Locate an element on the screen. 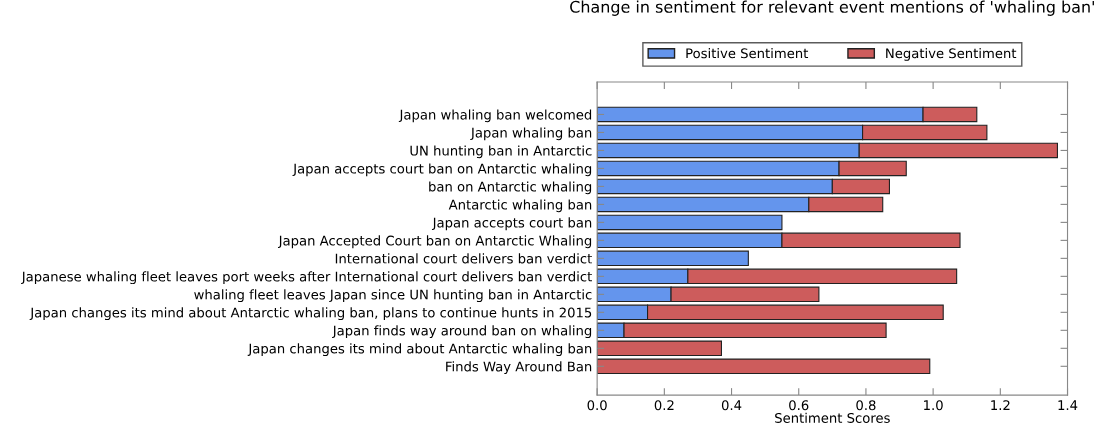 This screenshot has width=1112, height=423. y-tick-label: Japan finds way around ban on whaling is located at coordinates (462, 332).